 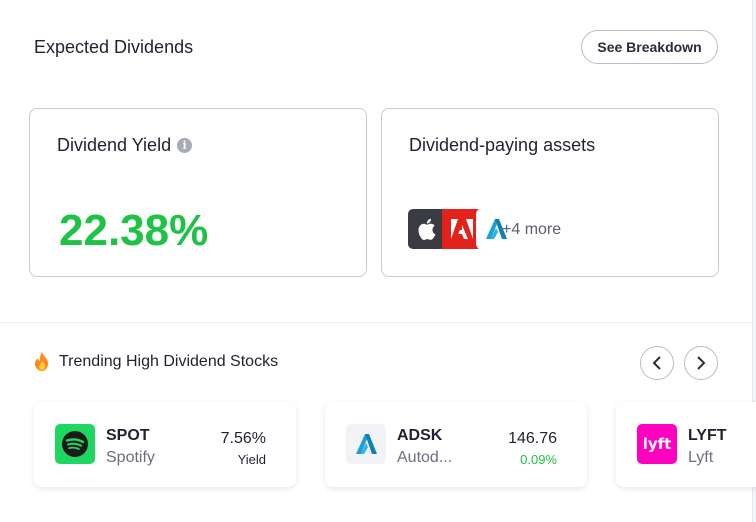 I want to click on next-button, so click(x=701, y=363).